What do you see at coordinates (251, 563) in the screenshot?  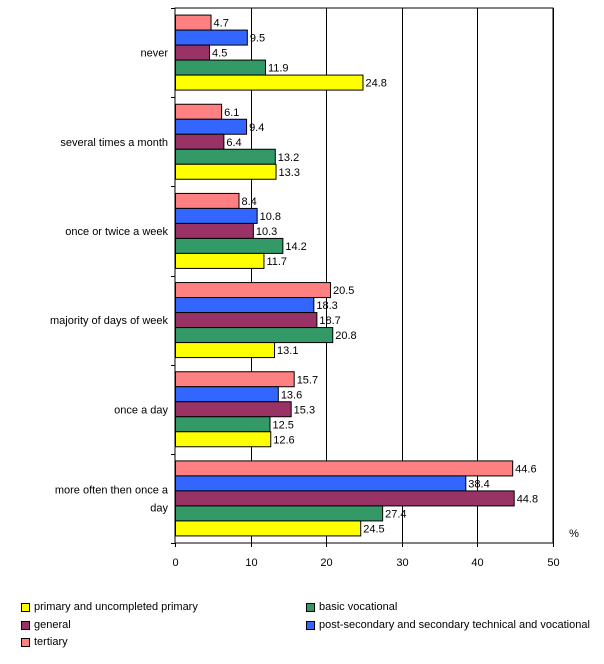 I see `x-tick-label: 10` at bounding box center [251, 563].